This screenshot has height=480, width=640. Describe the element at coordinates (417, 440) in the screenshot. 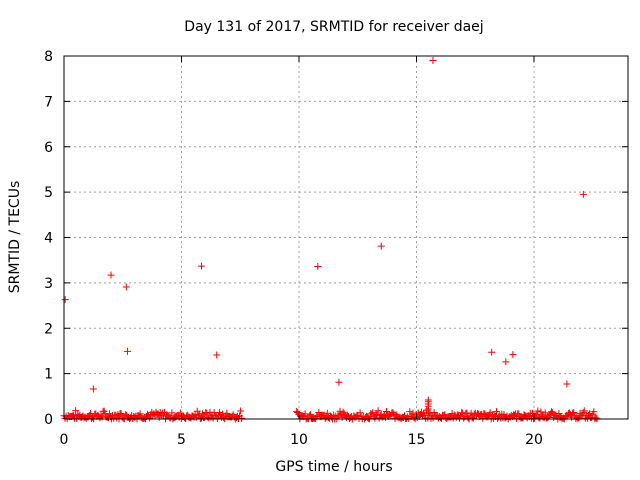

I see `x-tick-label: 15` at that location.